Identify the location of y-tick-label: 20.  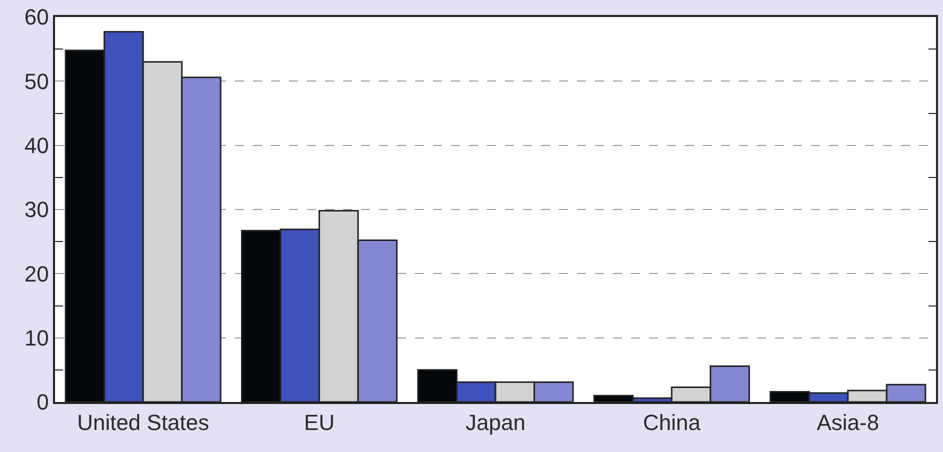
(36, 273).